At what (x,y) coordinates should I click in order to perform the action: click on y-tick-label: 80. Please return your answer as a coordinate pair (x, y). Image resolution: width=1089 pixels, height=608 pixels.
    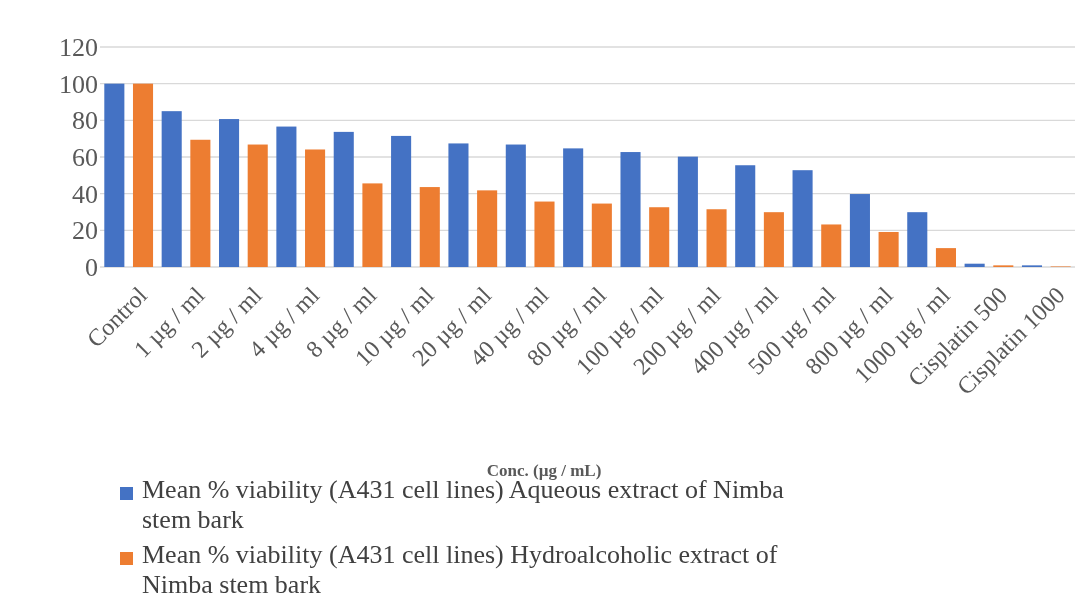
    Looking at the image, I should click on (85, 121).